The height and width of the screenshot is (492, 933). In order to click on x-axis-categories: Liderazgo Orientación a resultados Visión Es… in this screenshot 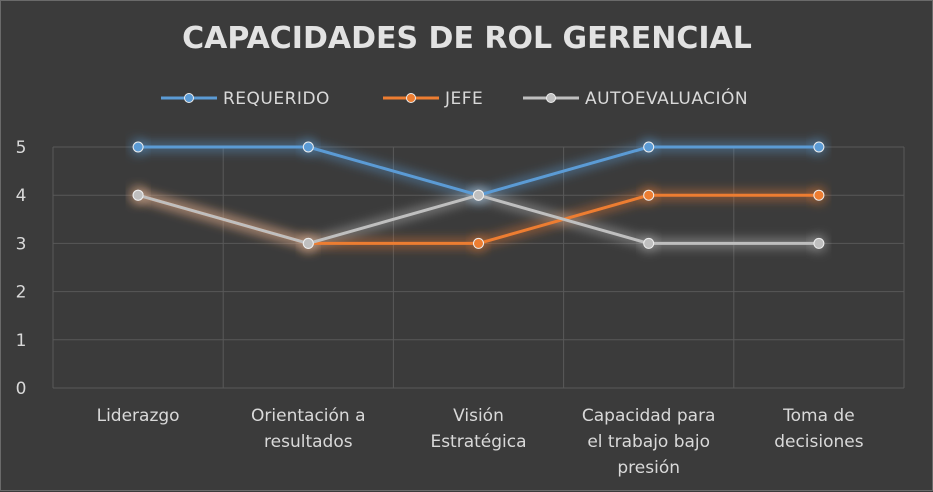, I will do `click(480, 442)`.